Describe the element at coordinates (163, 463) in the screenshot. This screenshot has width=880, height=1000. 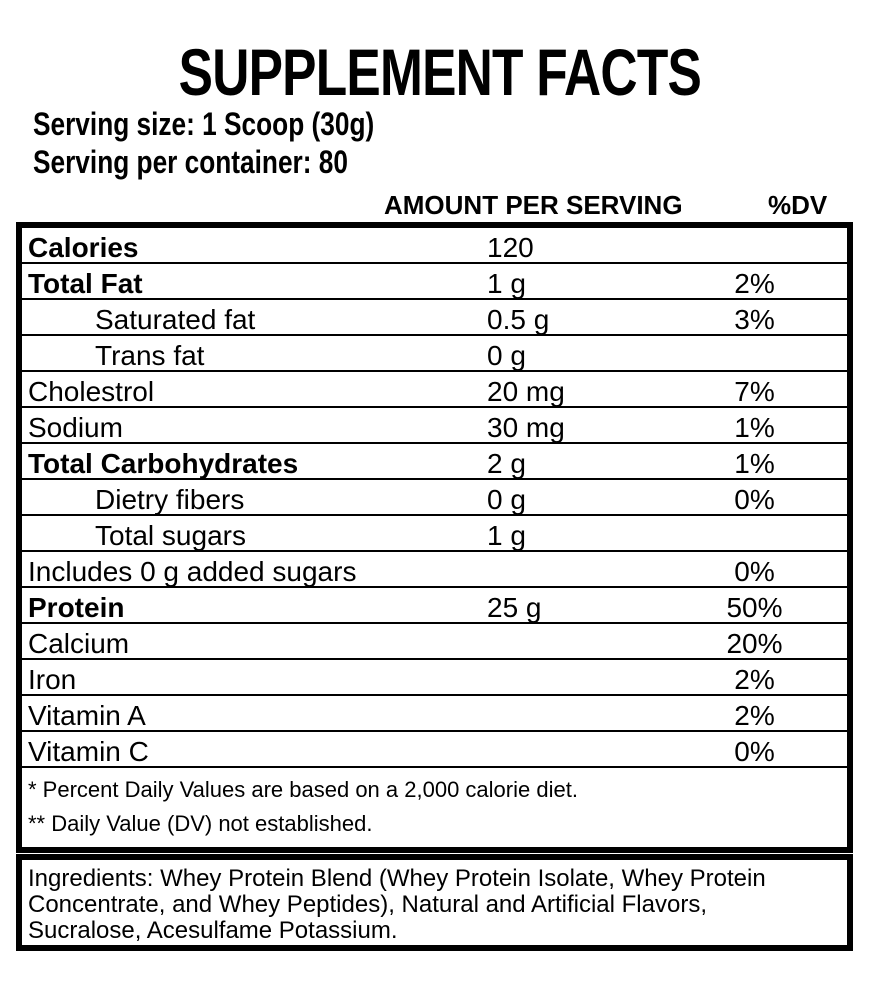
I see `nutrient-label: Total Carbohydrates` at that location.